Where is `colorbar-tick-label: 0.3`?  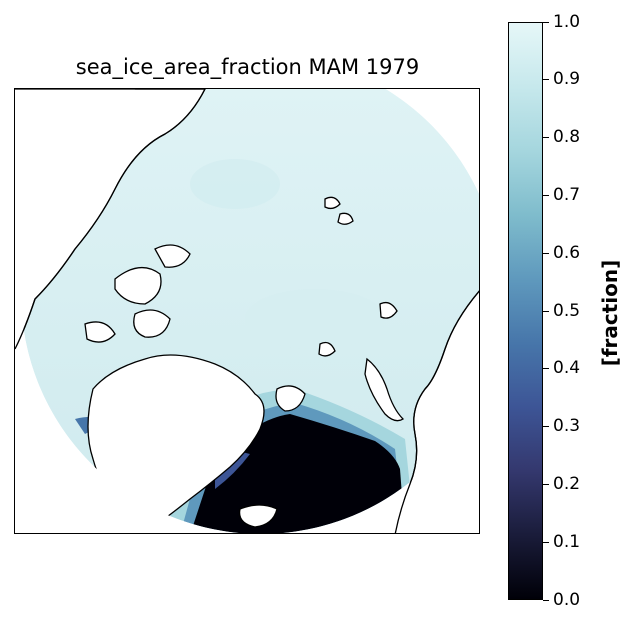 colorbar-tick-label: 0.3 is located at coordinates (567, 426).